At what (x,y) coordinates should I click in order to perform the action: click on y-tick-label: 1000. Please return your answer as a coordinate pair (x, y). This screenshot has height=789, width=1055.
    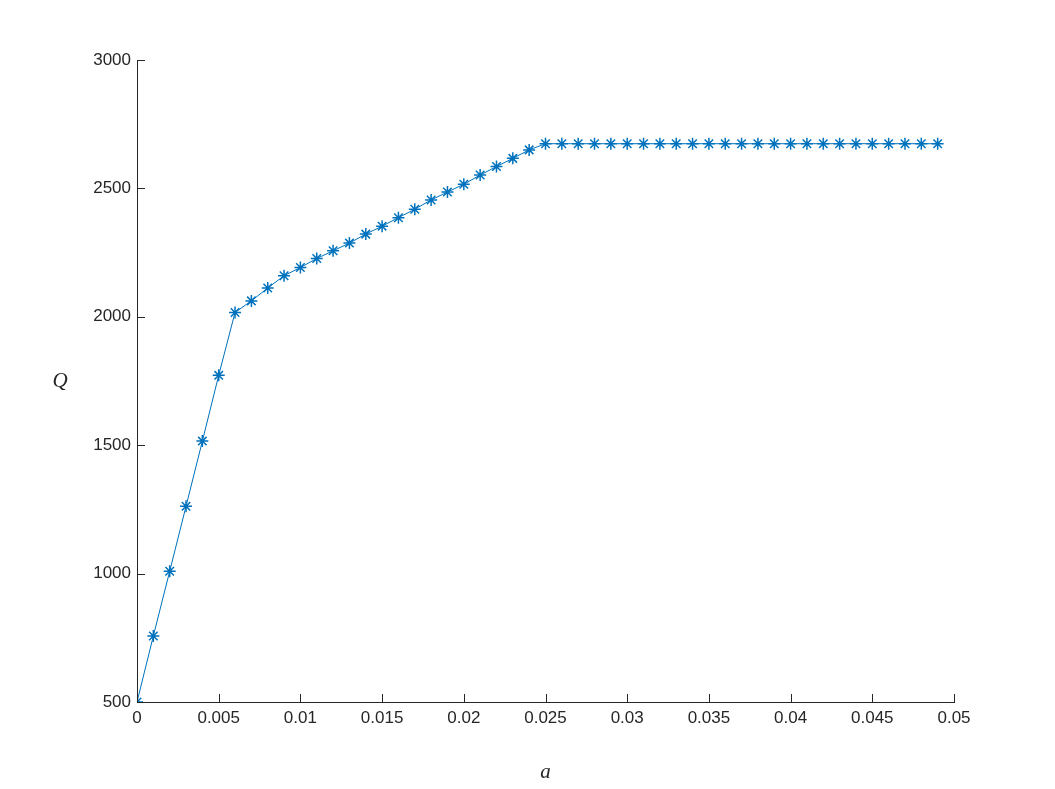
    Looking at the image, I should click on (112, 573).